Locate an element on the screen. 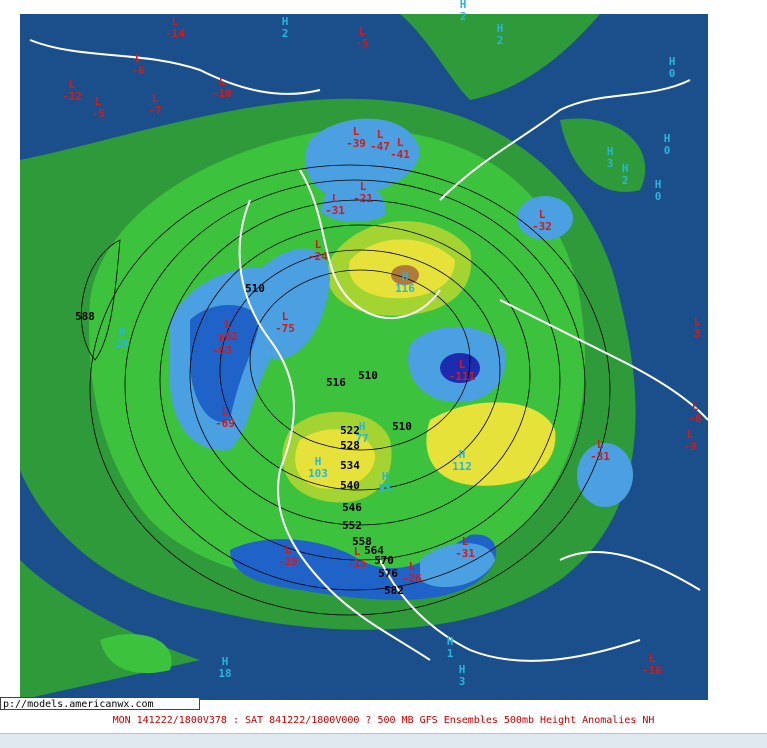  contour-label: 534 is located at coordinates (350, 465).